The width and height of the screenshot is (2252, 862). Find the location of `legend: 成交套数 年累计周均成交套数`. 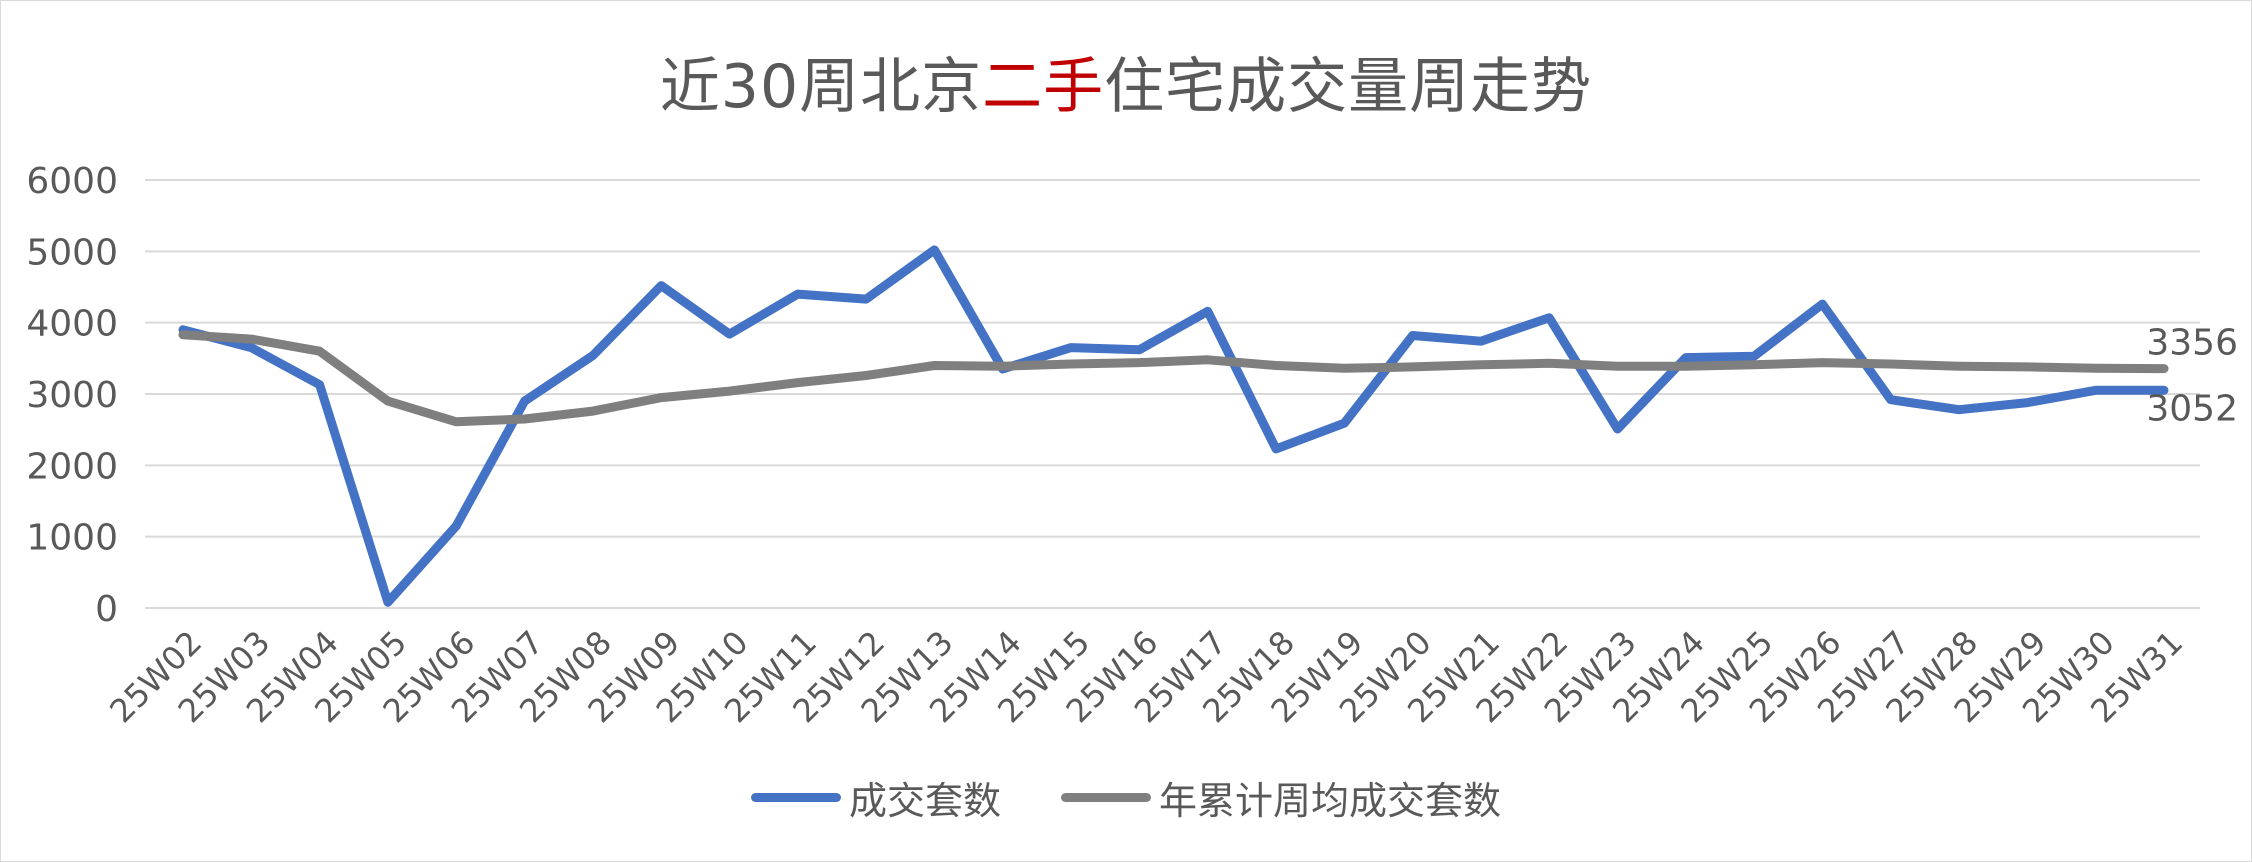

legend: 成交套数 年累计周均成交套数 is located at coordinates (1126, 797).